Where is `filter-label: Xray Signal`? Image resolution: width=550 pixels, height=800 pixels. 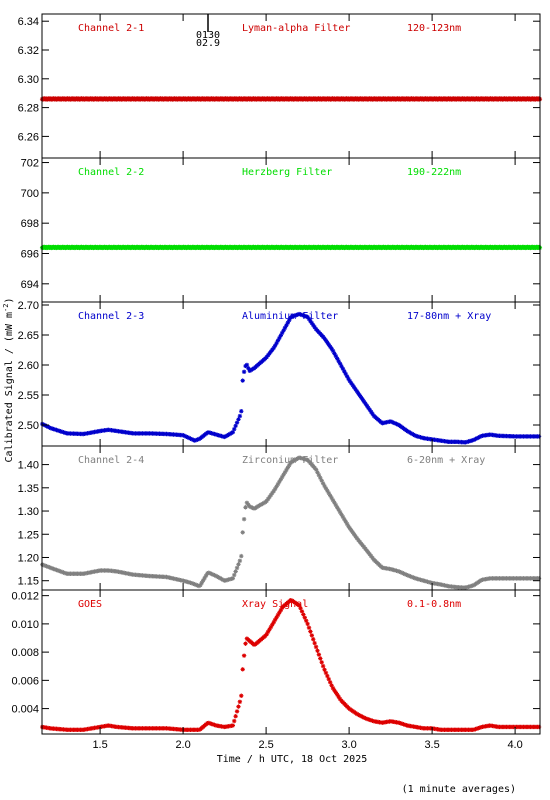 filter-label: Xray Signal is located at coordinates (275, 604).